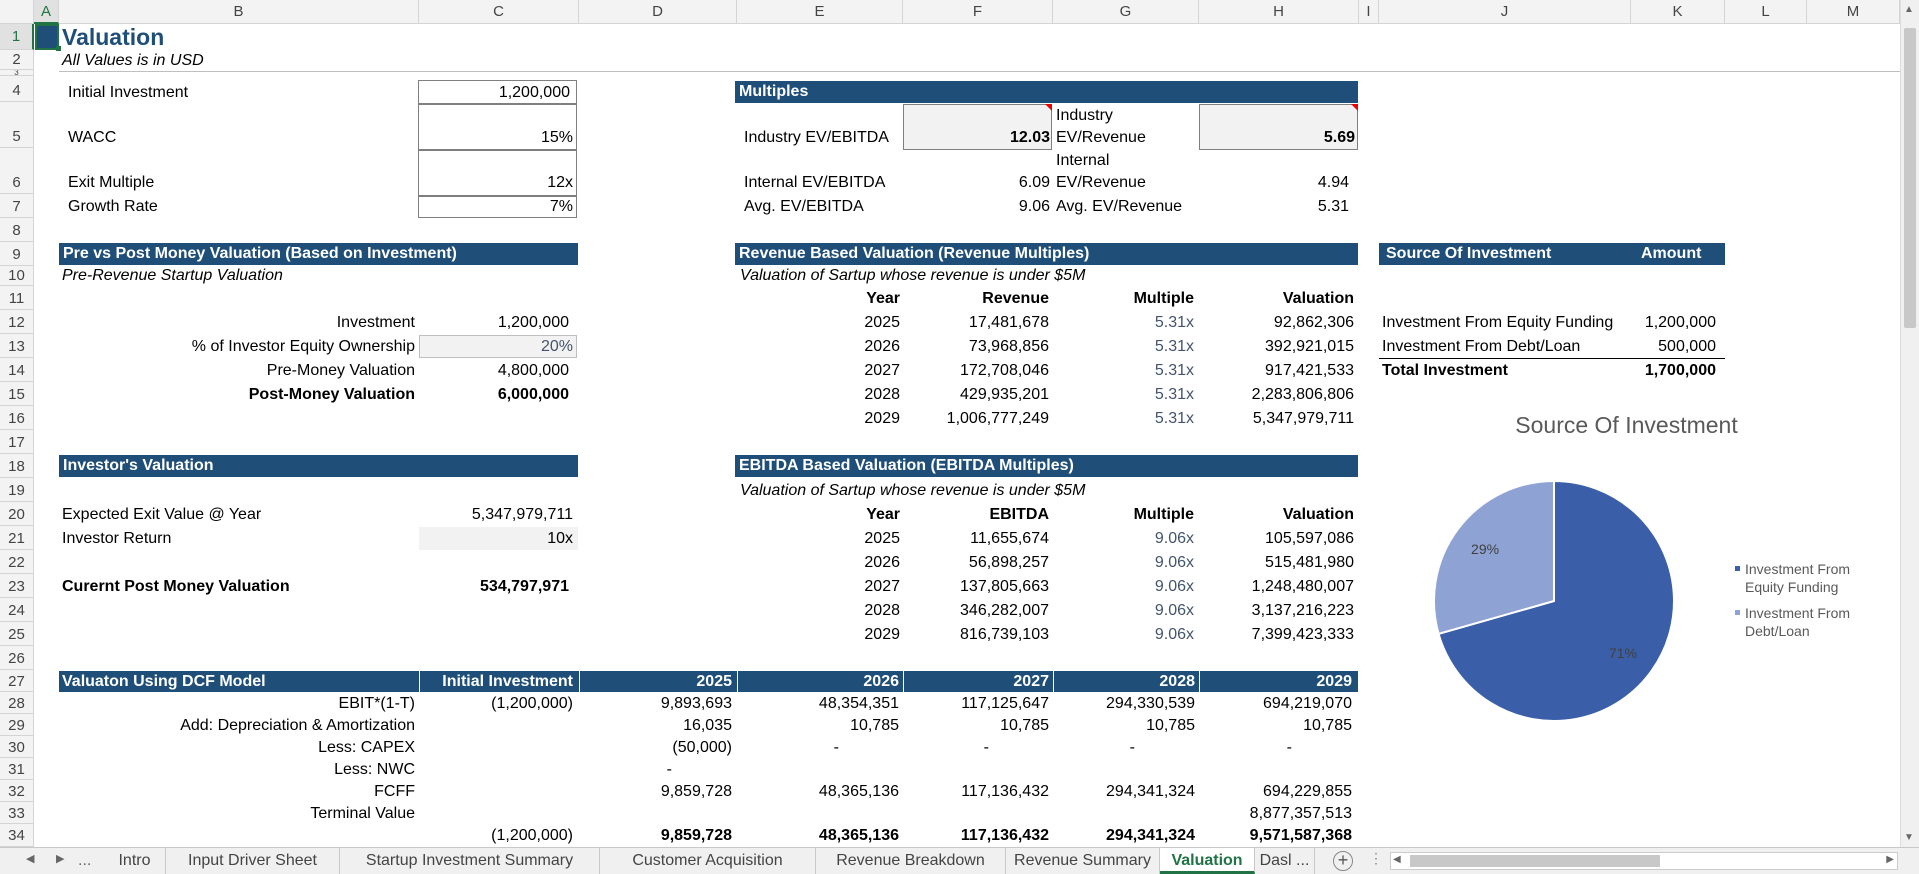 Image resolution: width=1919 pixels, height=874 pixels. Describe the element at coordinates (17, 12) in the screenshot. I see `select-all-corner` at that location.